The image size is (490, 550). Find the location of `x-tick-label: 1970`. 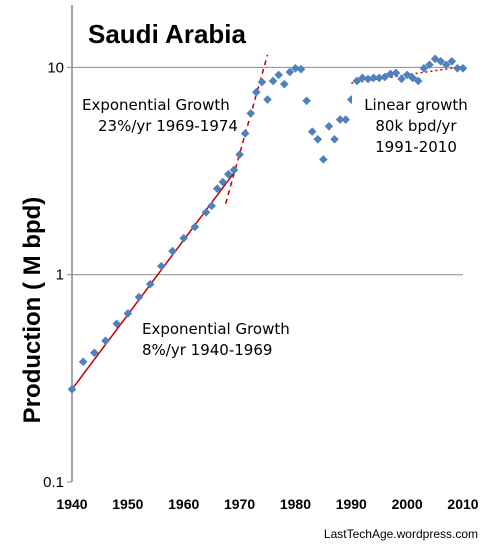

x-tick-label: 1970 is located at coordinates (239, 504).